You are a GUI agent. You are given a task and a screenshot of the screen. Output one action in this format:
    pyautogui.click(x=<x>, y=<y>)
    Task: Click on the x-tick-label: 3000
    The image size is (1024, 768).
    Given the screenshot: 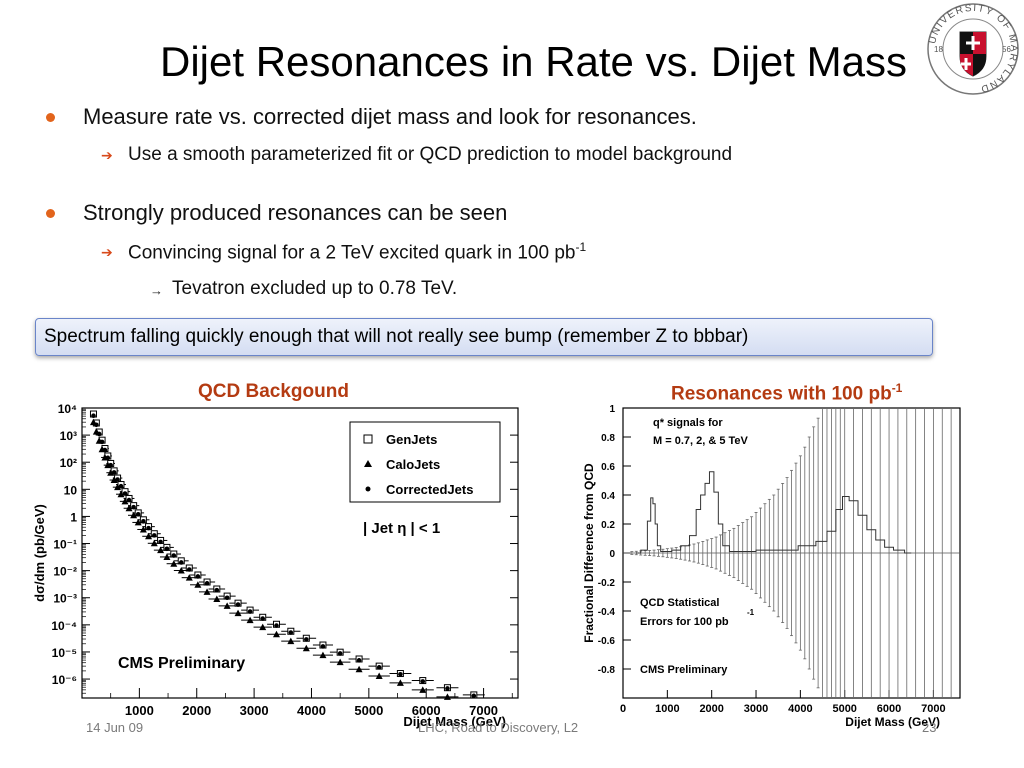 What is the action you would take?
    pyautogui.click(x=254, y=710)
    